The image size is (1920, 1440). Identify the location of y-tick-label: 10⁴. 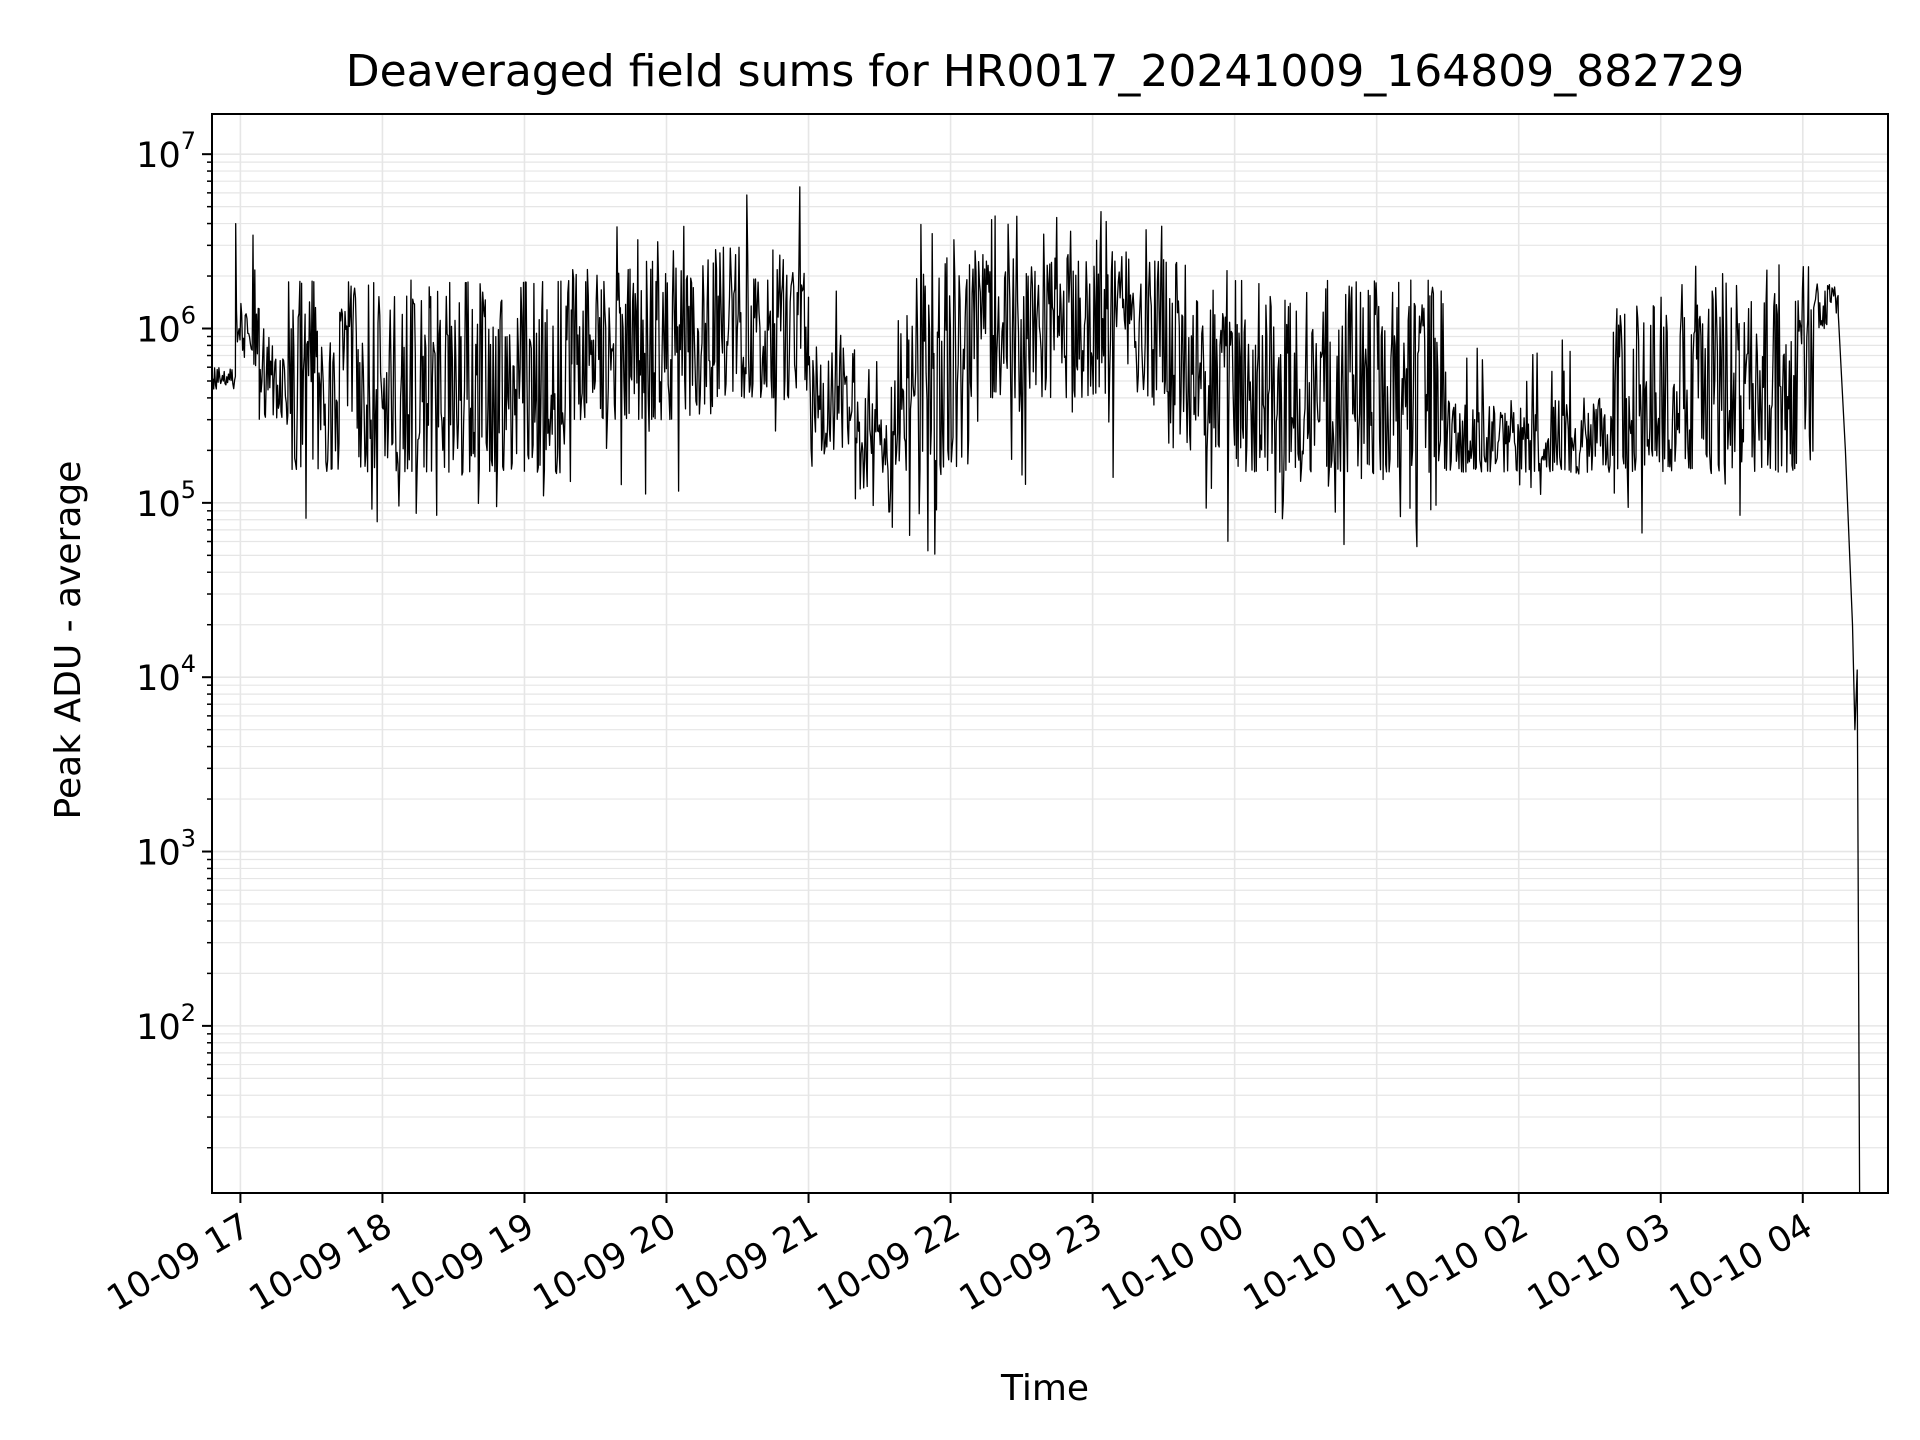
(166, 674).